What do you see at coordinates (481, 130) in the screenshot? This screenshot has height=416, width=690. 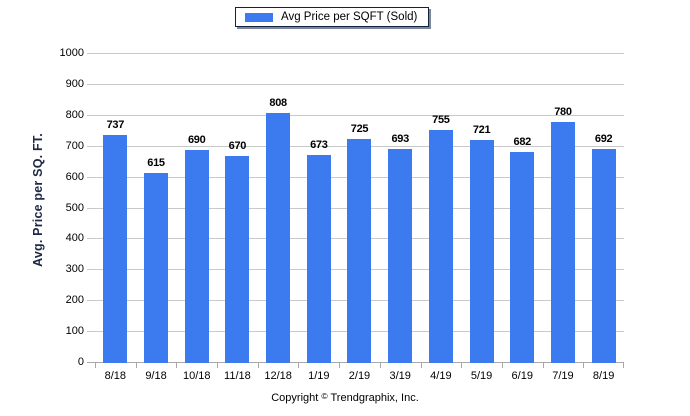 I see `bar-value-label: 721` at bounding box center [481, 130].